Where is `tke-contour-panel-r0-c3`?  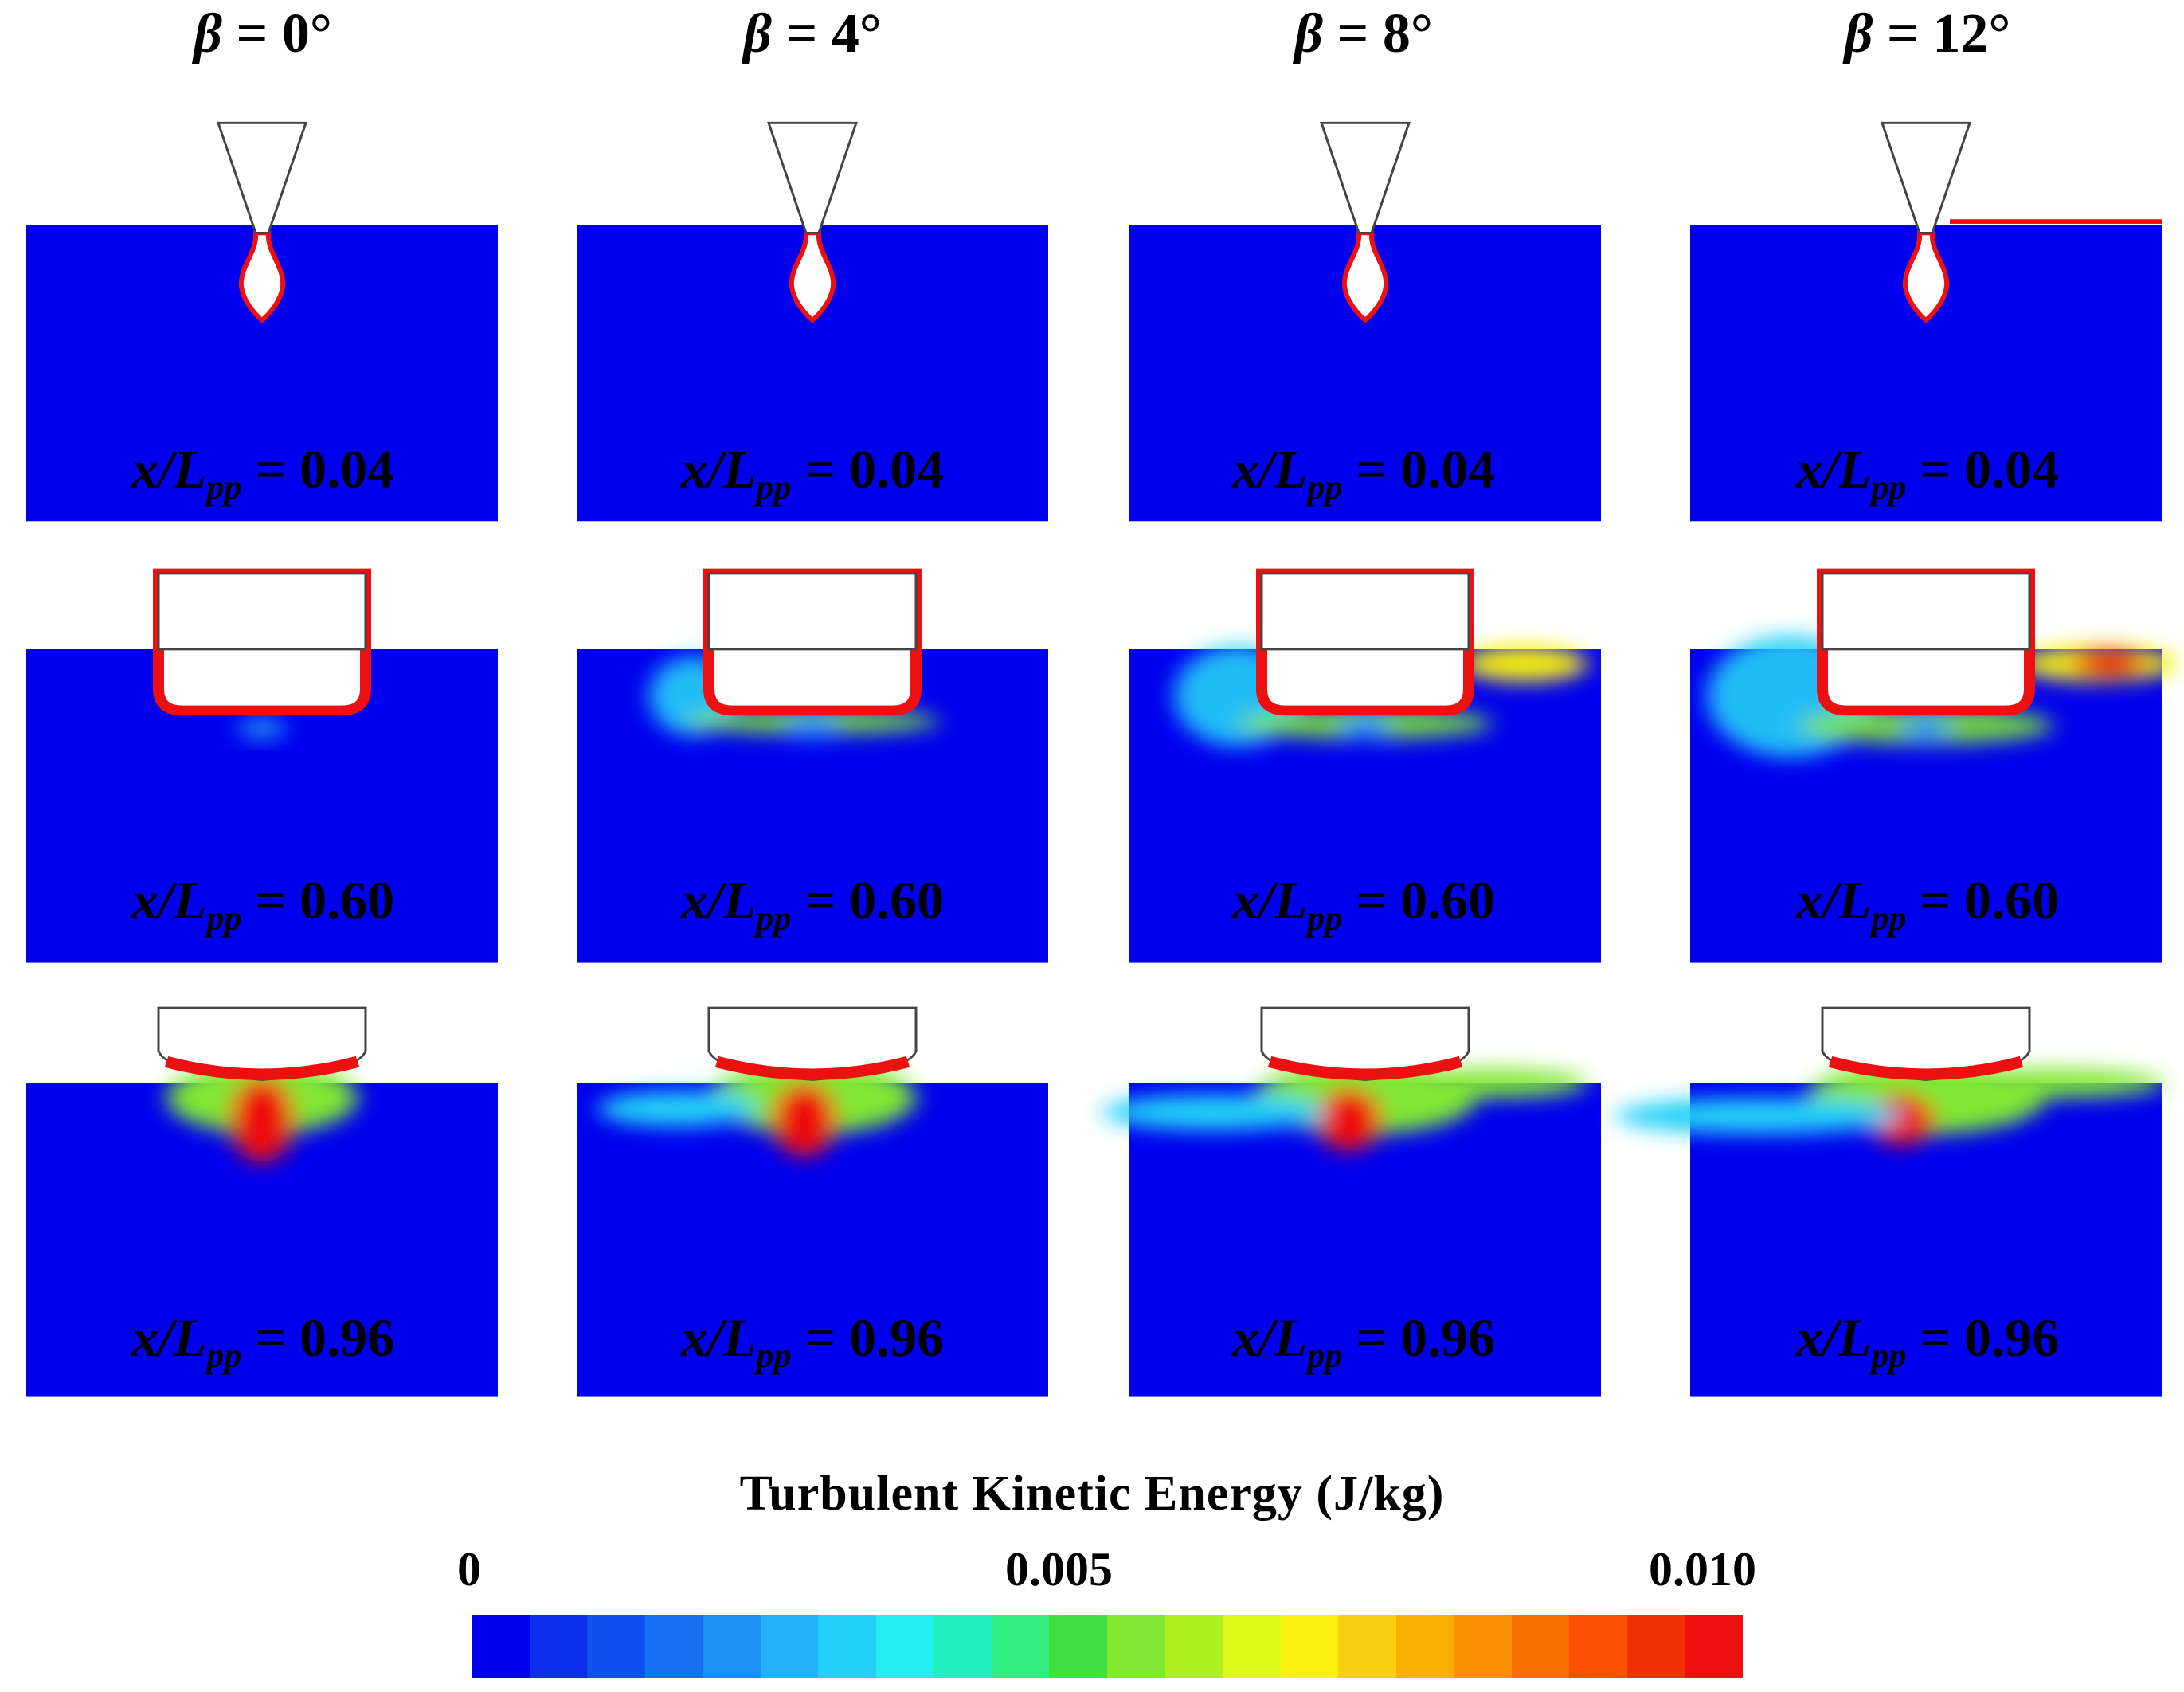 tke-contour-panel-r0-c3 is located at coordinates (1926, 321).